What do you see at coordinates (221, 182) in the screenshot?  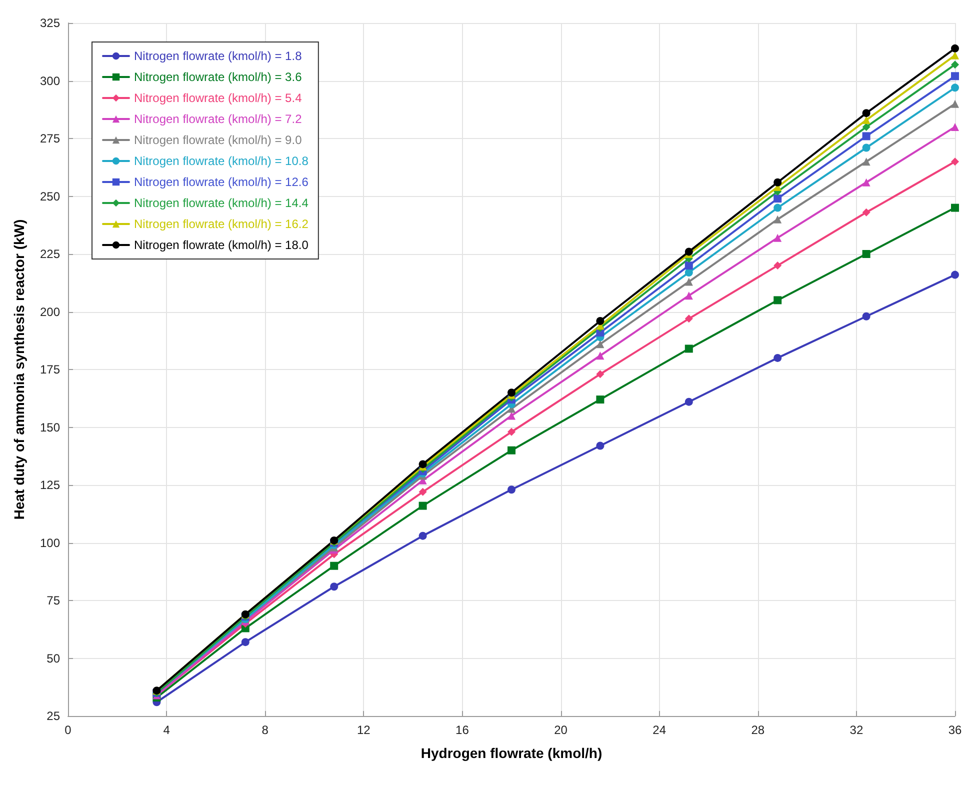 I see `legend-label: Nitrogen flowrate (kmol/h) = 12.6` at bounding box center [221, 182].